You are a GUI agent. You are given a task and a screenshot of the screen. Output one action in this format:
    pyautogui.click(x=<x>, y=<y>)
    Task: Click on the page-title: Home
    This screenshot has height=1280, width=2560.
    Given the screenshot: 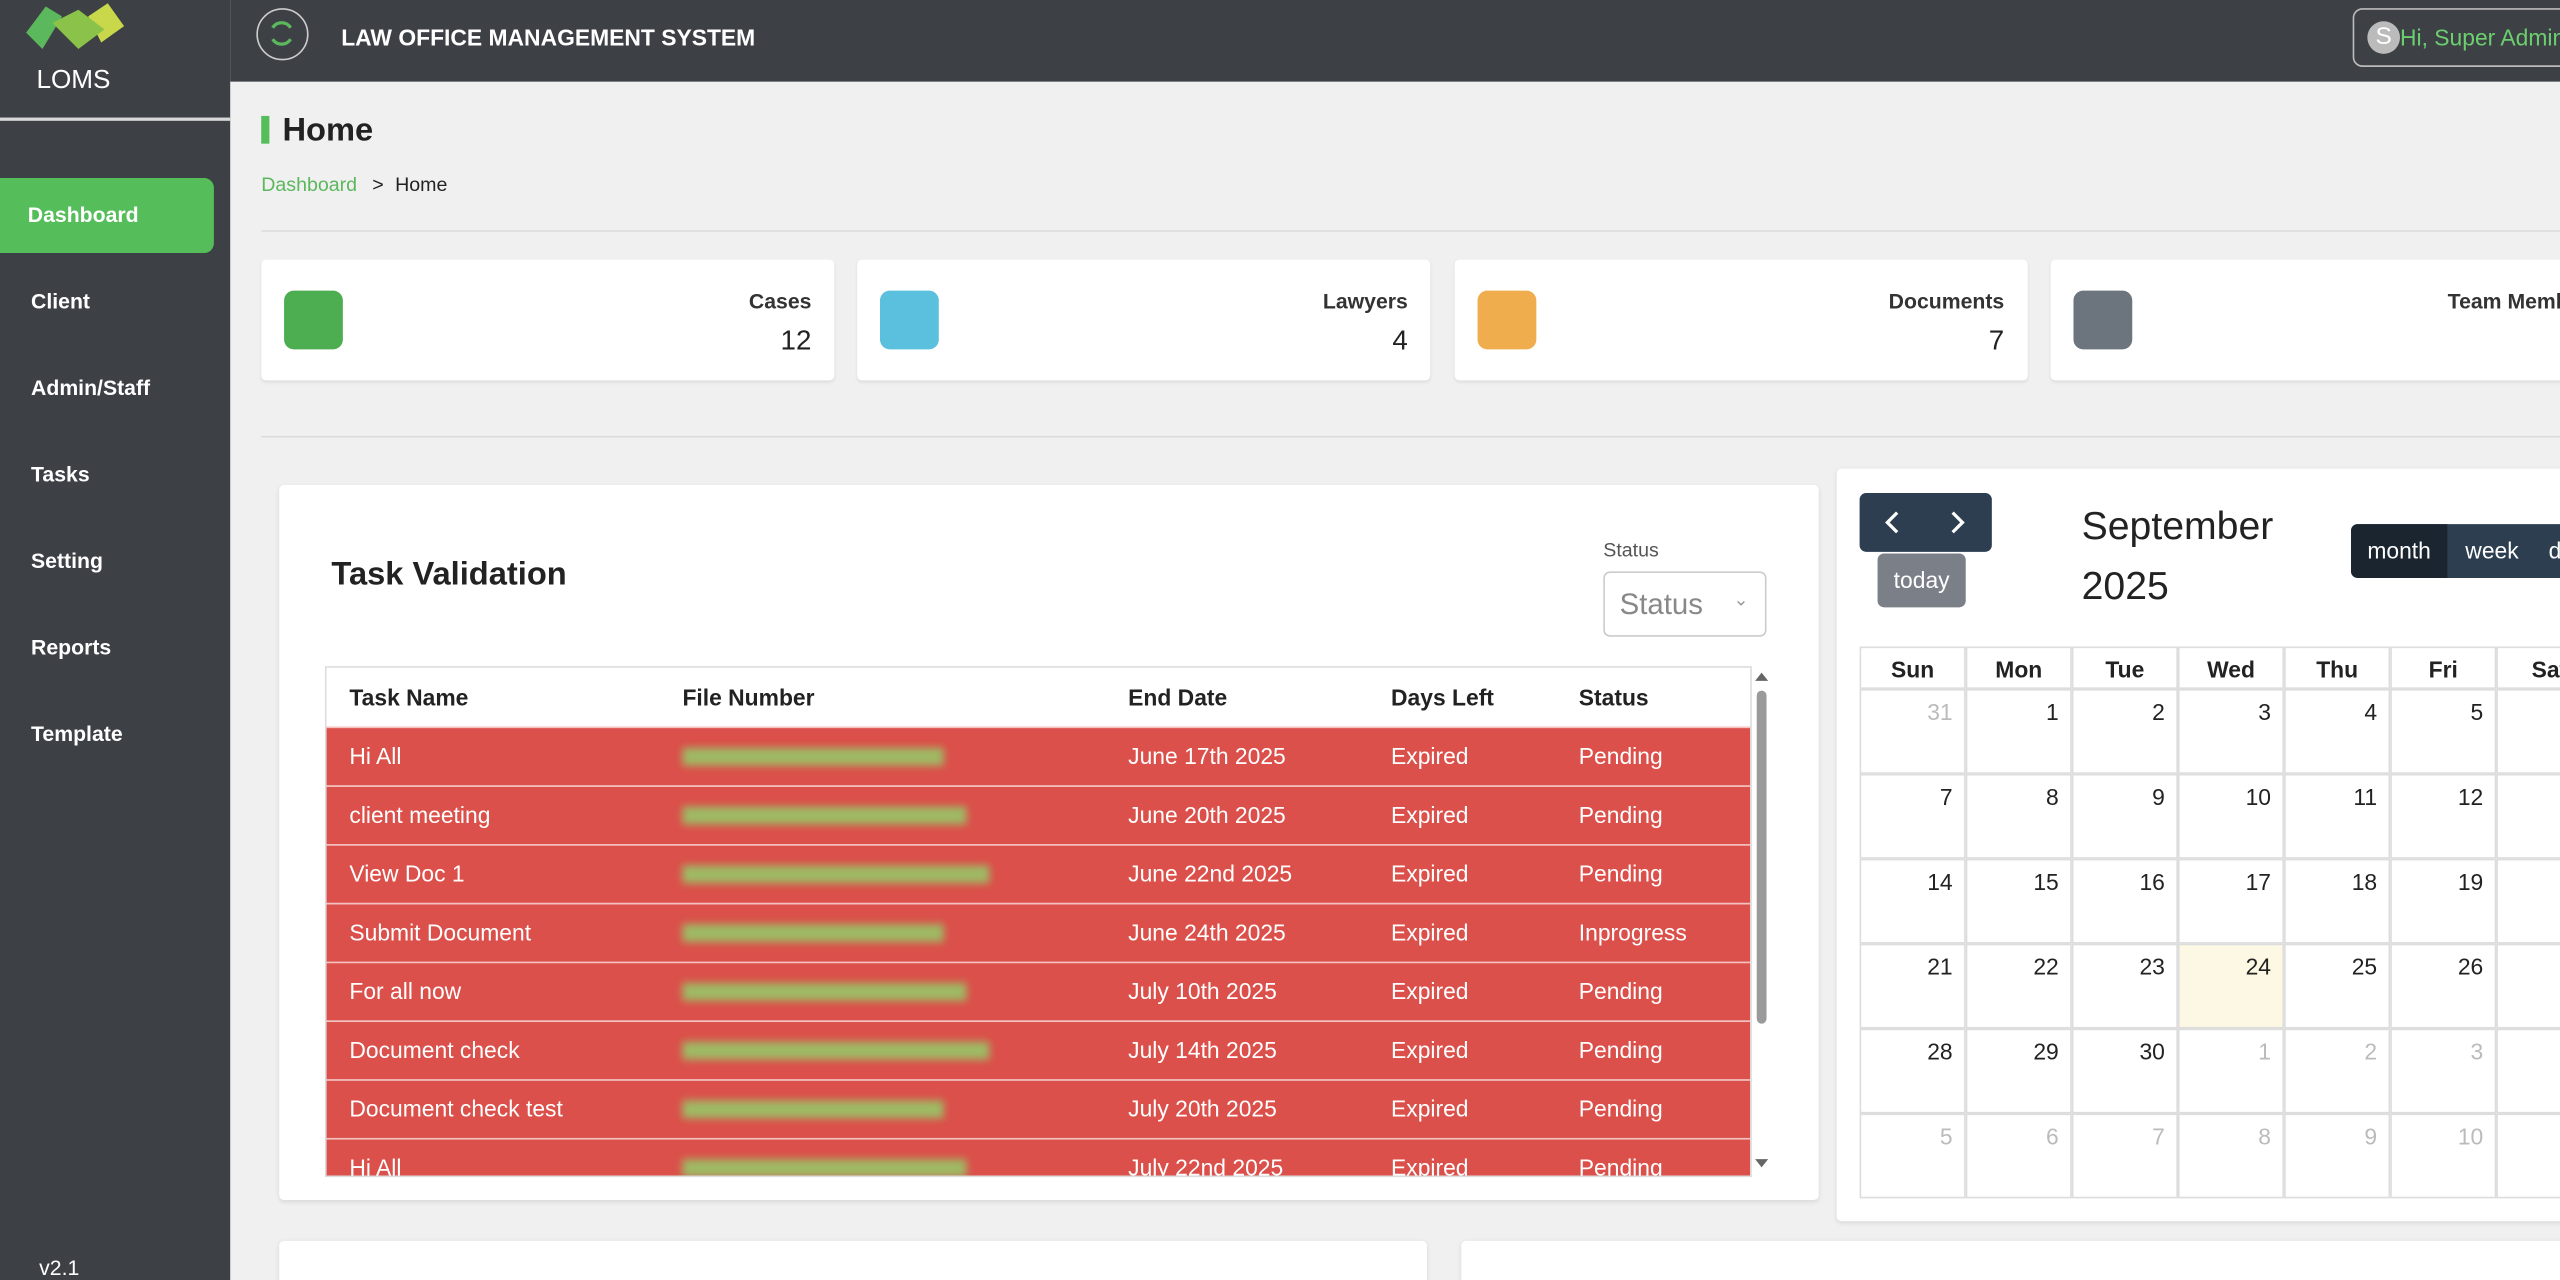 What is the action you would take?
    pyautogui.click(x=328, y=130)
    